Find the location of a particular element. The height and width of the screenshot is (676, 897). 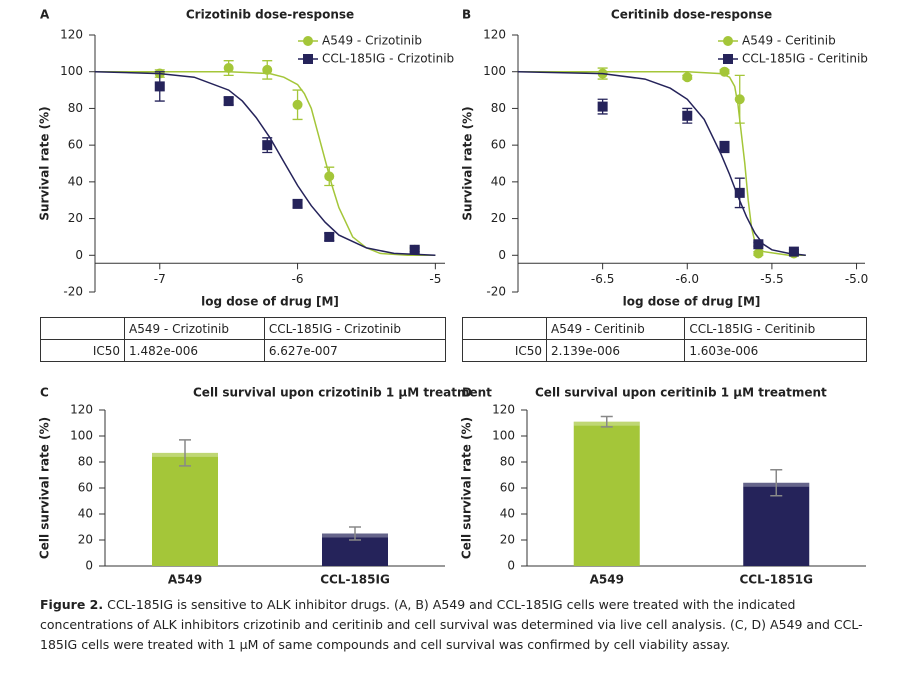

legend-label: CCL-185IG - Crizotinib is located at coordinates (388, 59).